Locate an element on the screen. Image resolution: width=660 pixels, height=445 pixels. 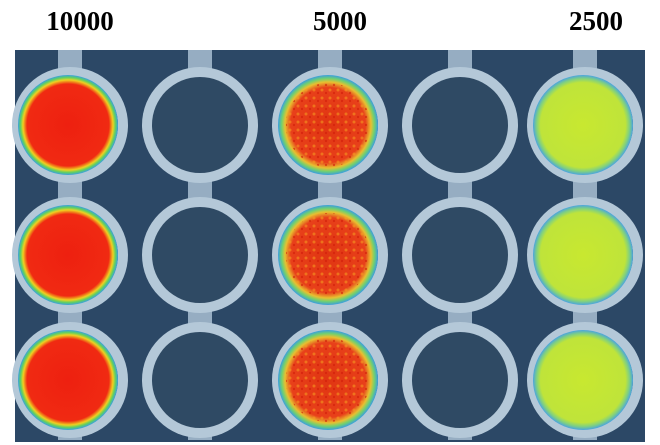
column-label: 2500 is located at coordinates (596, 21).